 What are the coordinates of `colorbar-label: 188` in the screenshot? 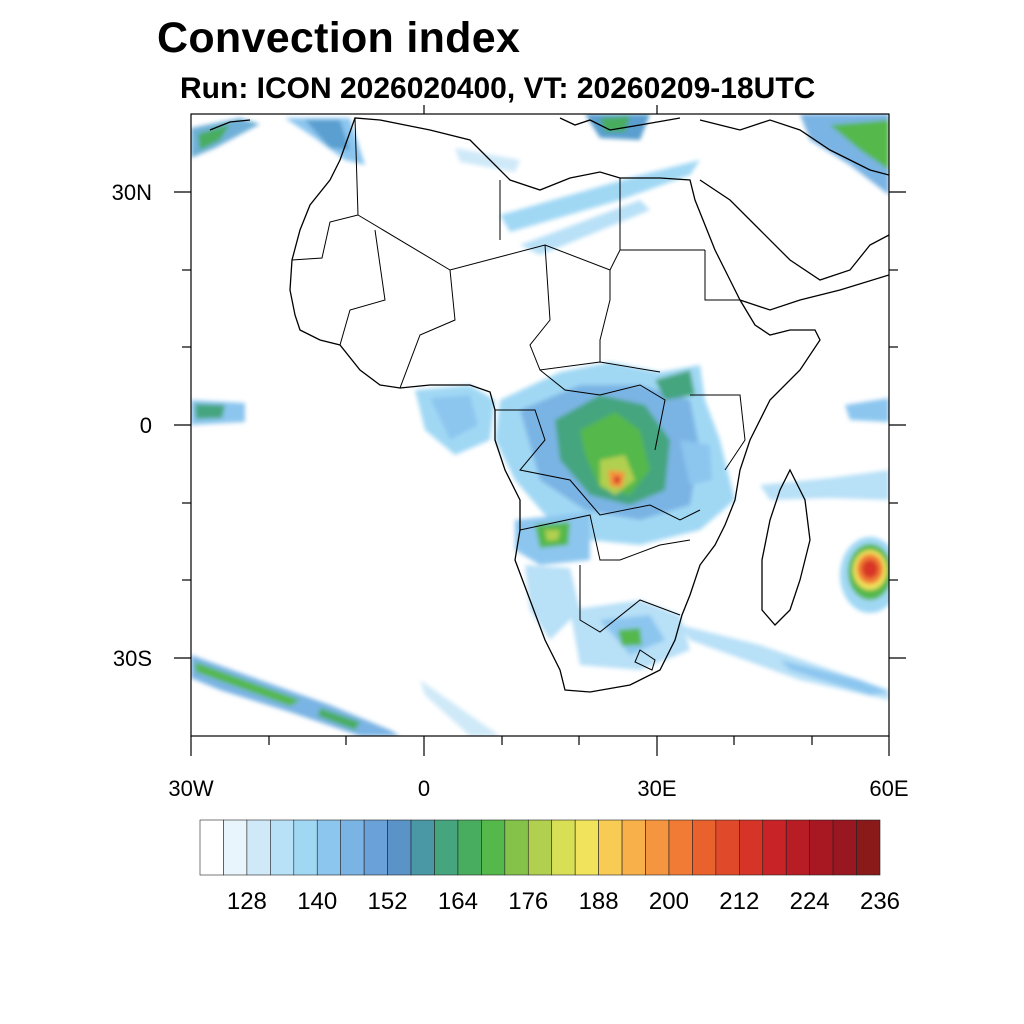 It's located at (598, 901).